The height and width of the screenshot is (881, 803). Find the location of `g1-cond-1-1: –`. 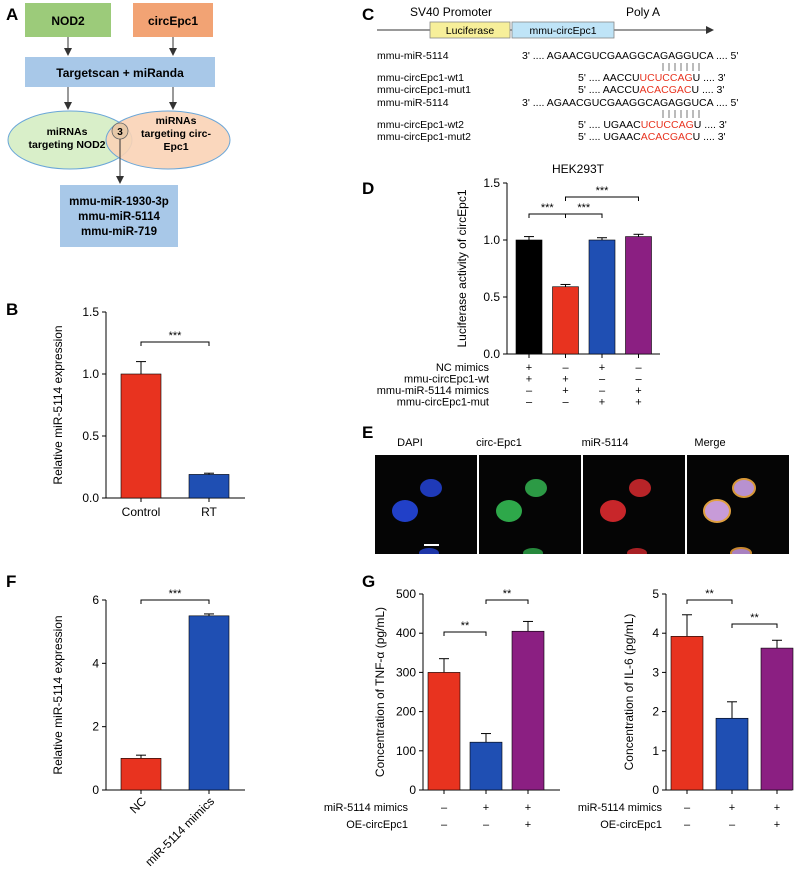

g1-cond-1-1: – is located at coordinates (486, 825).